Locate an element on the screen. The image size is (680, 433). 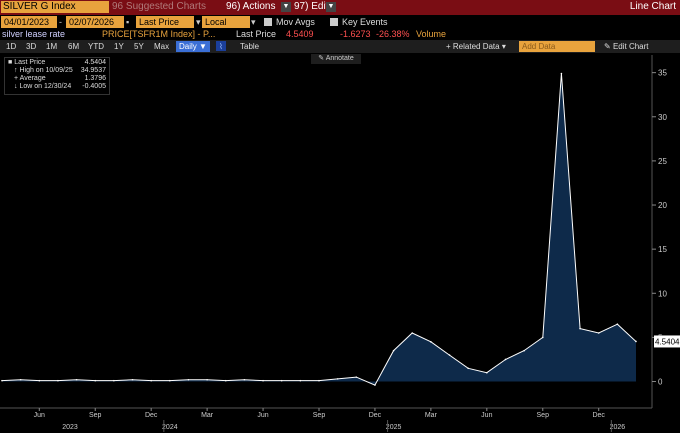
edit-dropdown-icon: ▼ is located at coordinates (331, 7).